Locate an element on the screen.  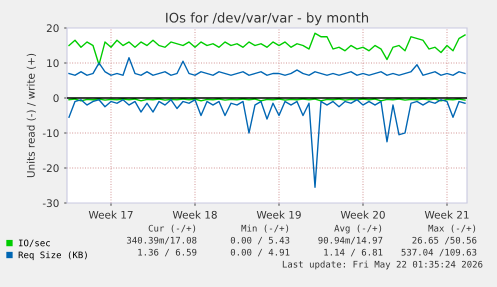
y-axis-title: Units read (-) / write (+) is located at coordinates (31, 116).